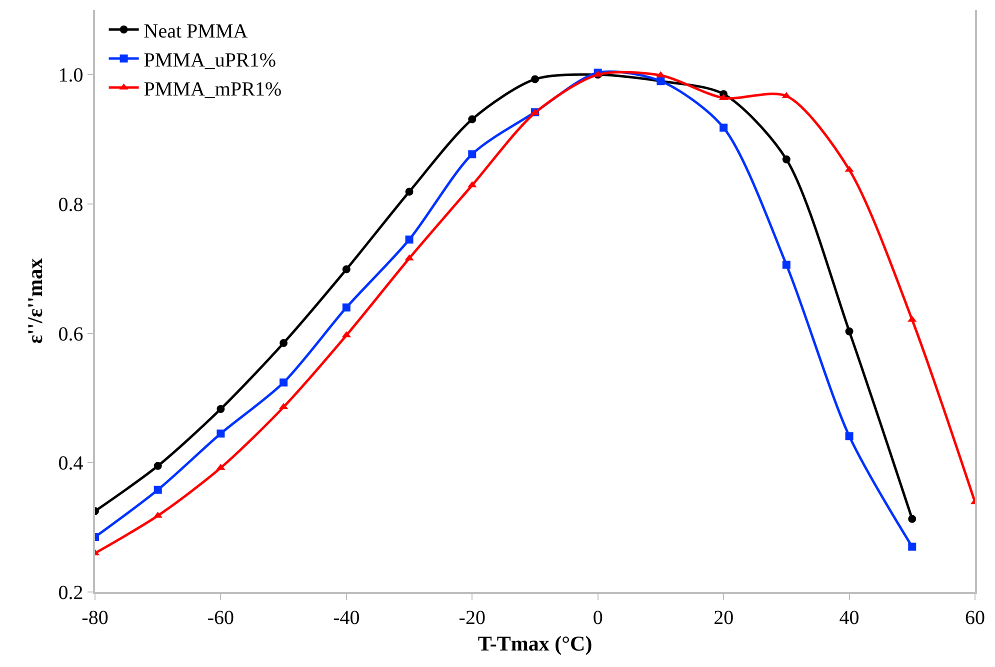 The width and height of the screenshot is (995, 667). Describe the element at coordinates (71, 75) in the screenshot. I see `y-tick-label: 1.0` at that location.